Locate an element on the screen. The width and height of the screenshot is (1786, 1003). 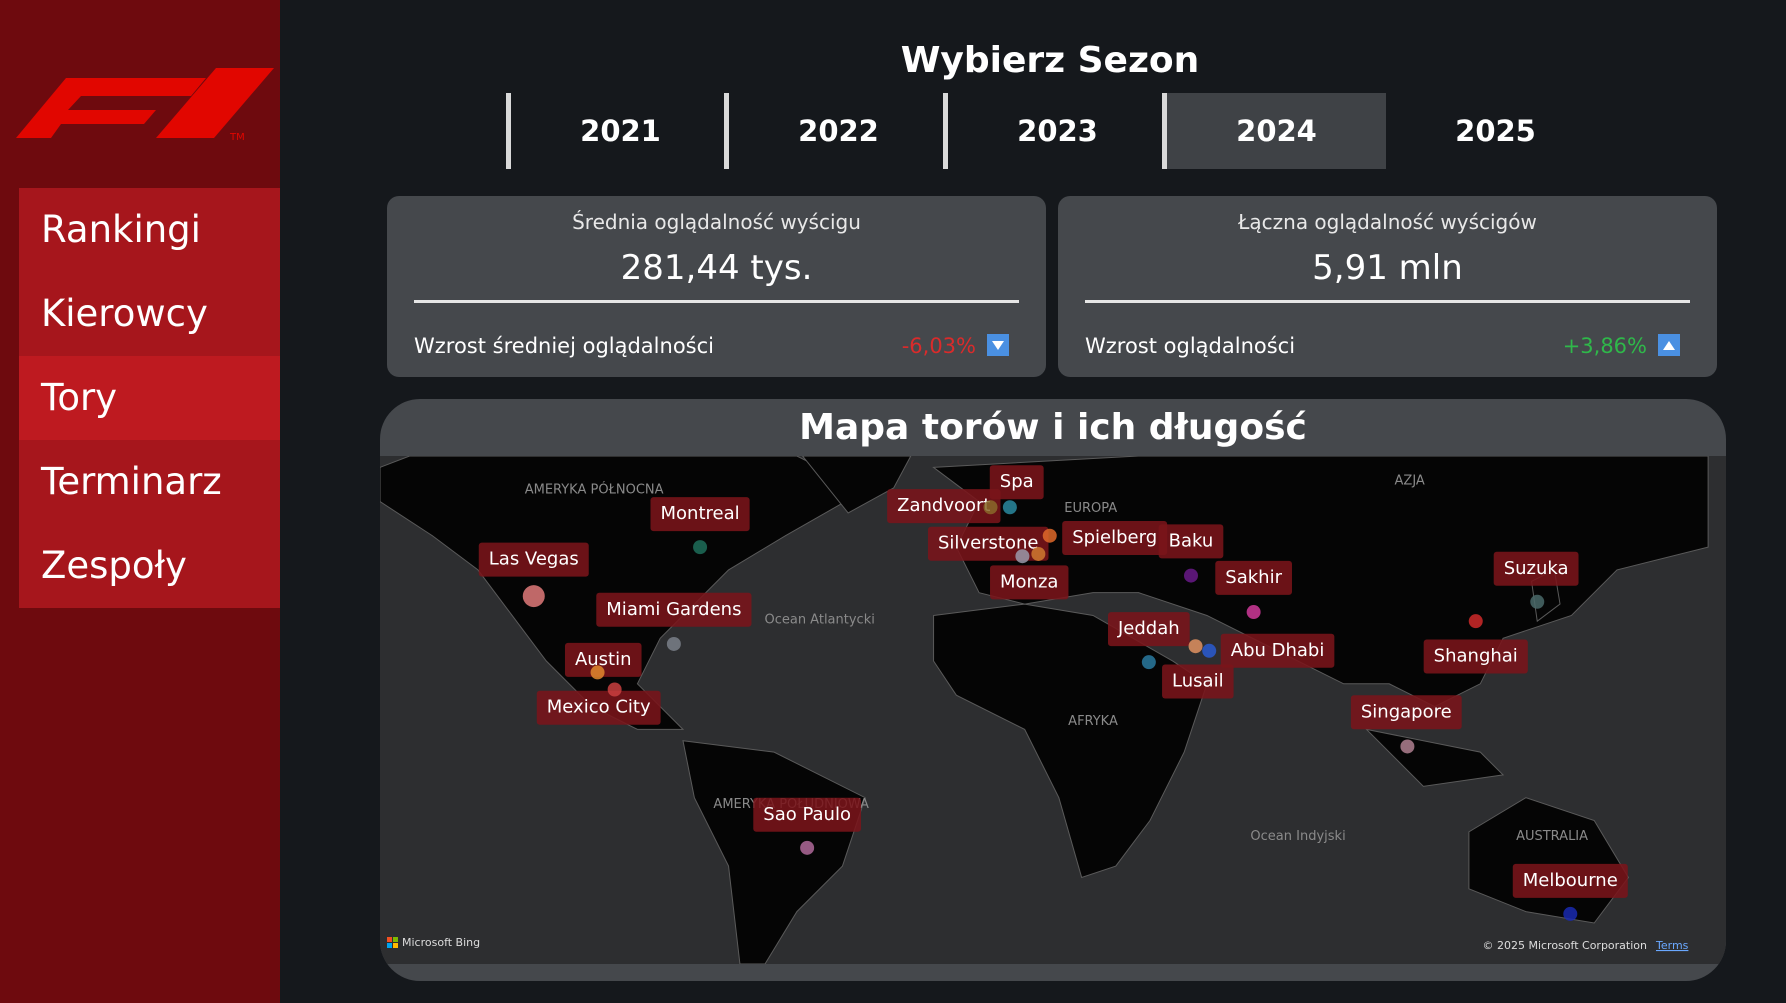
circuit-label: Abu Dhabi is located at coordinates (1277, 650).